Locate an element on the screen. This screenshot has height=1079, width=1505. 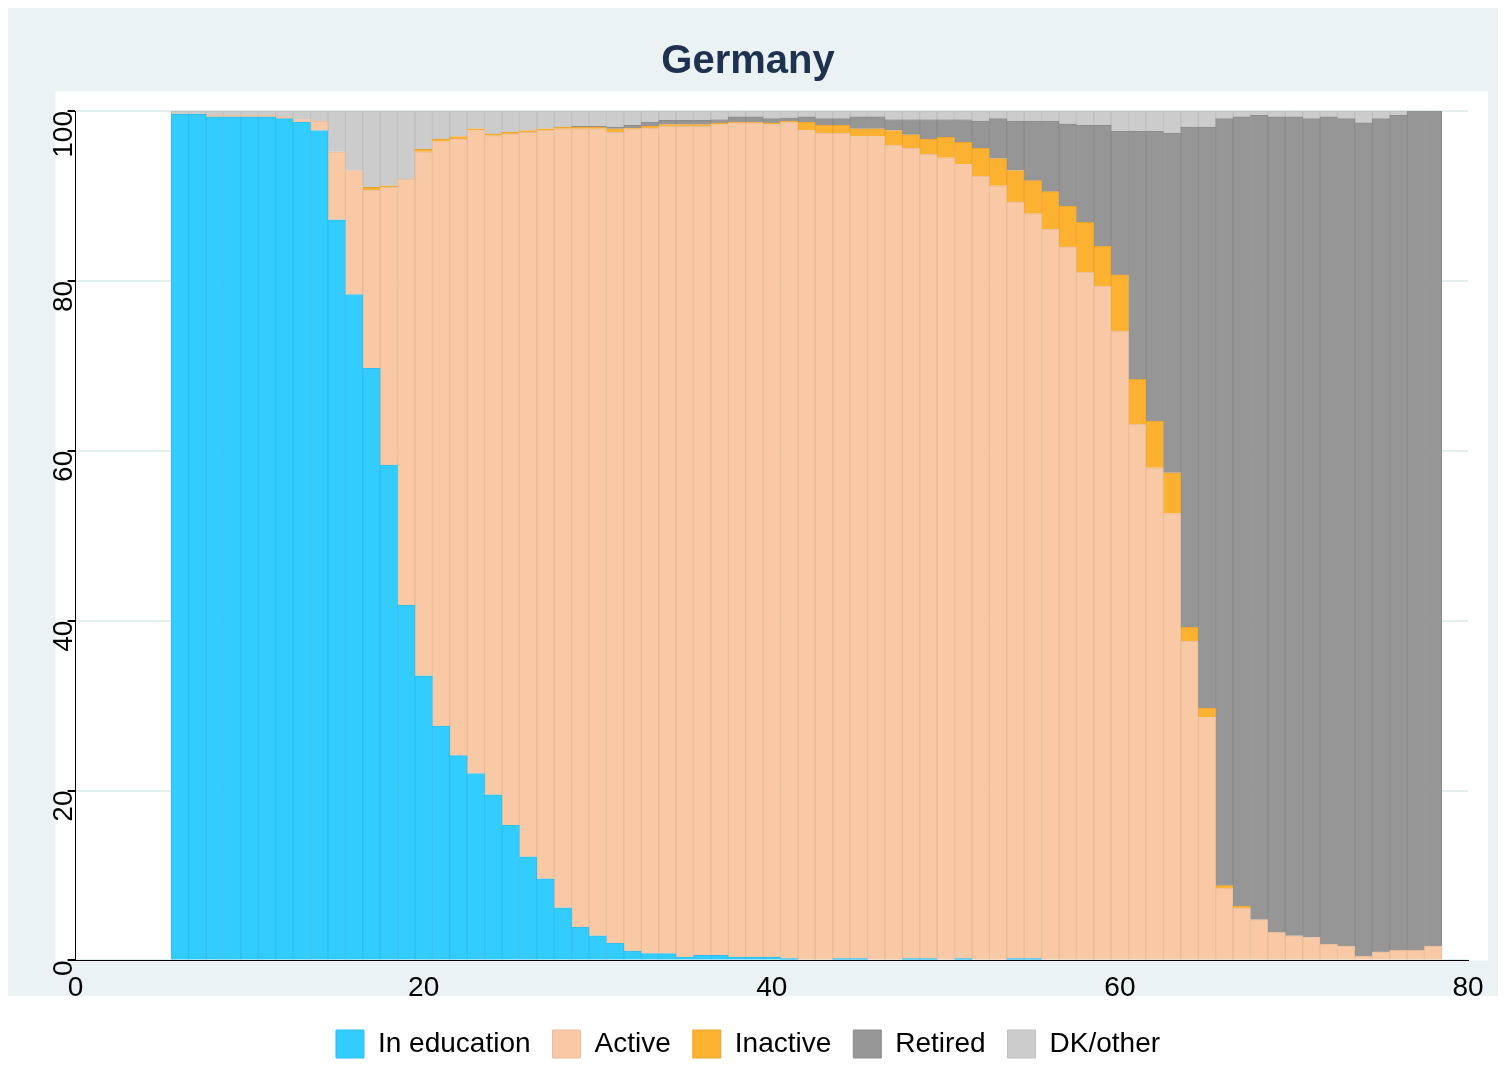
legend-label: In education is located at coordinates (454, 1042).